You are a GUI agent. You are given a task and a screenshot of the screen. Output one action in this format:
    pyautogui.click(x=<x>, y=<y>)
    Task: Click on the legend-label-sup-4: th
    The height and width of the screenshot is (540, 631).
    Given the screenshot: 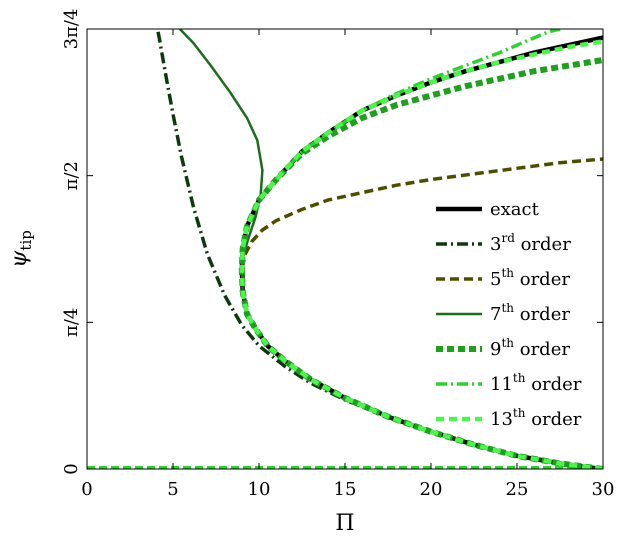 What is the action you would take?
    pyautogui.click(x=507, y=343)
    